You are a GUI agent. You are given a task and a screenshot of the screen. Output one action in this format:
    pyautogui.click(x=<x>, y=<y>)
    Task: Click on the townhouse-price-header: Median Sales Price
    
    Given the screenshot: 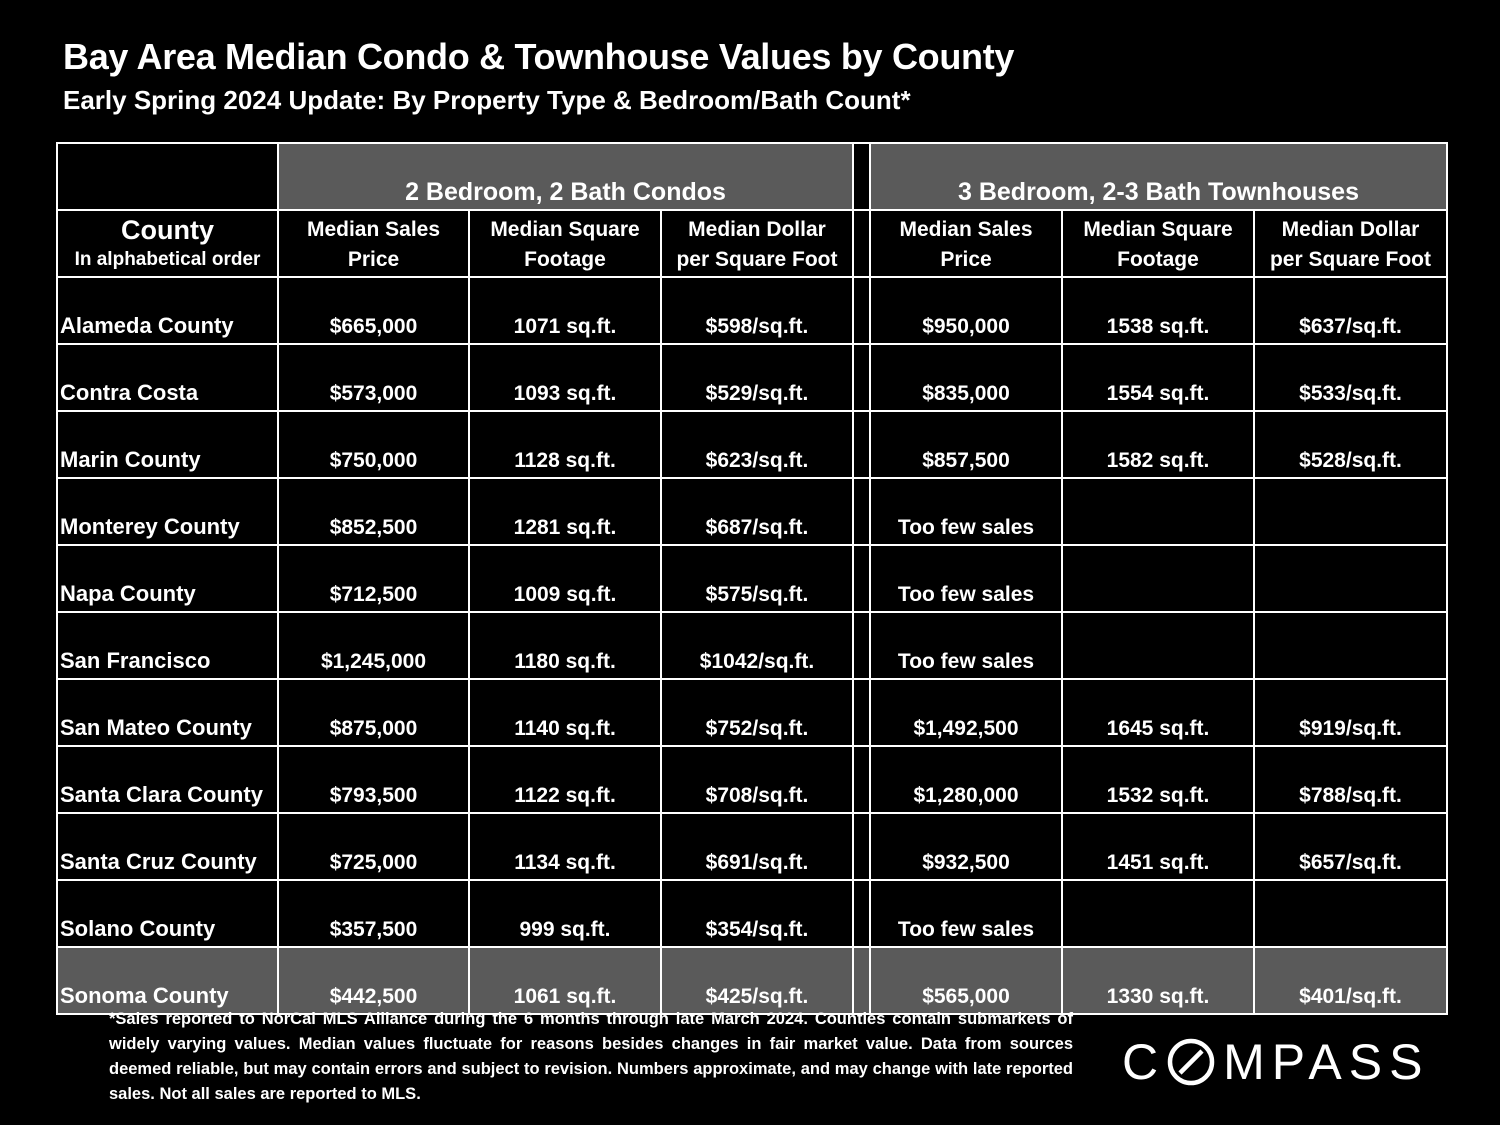 What is the action you would take?
    pyautogui.click(x=966, y=243)
    